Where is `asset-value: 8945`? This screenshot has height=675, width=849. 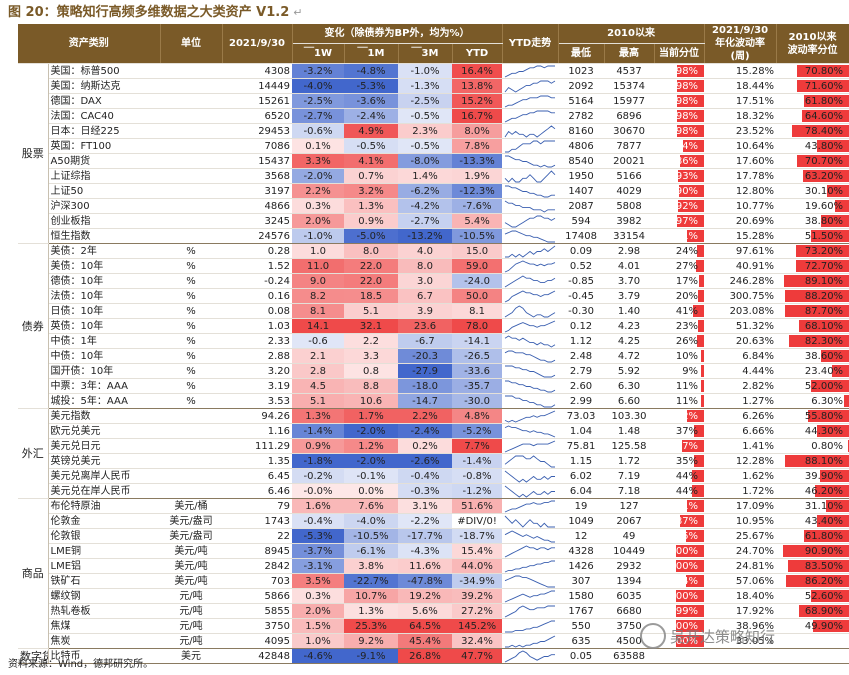
asset-value: 8945 is located at coordinates (257, 551).